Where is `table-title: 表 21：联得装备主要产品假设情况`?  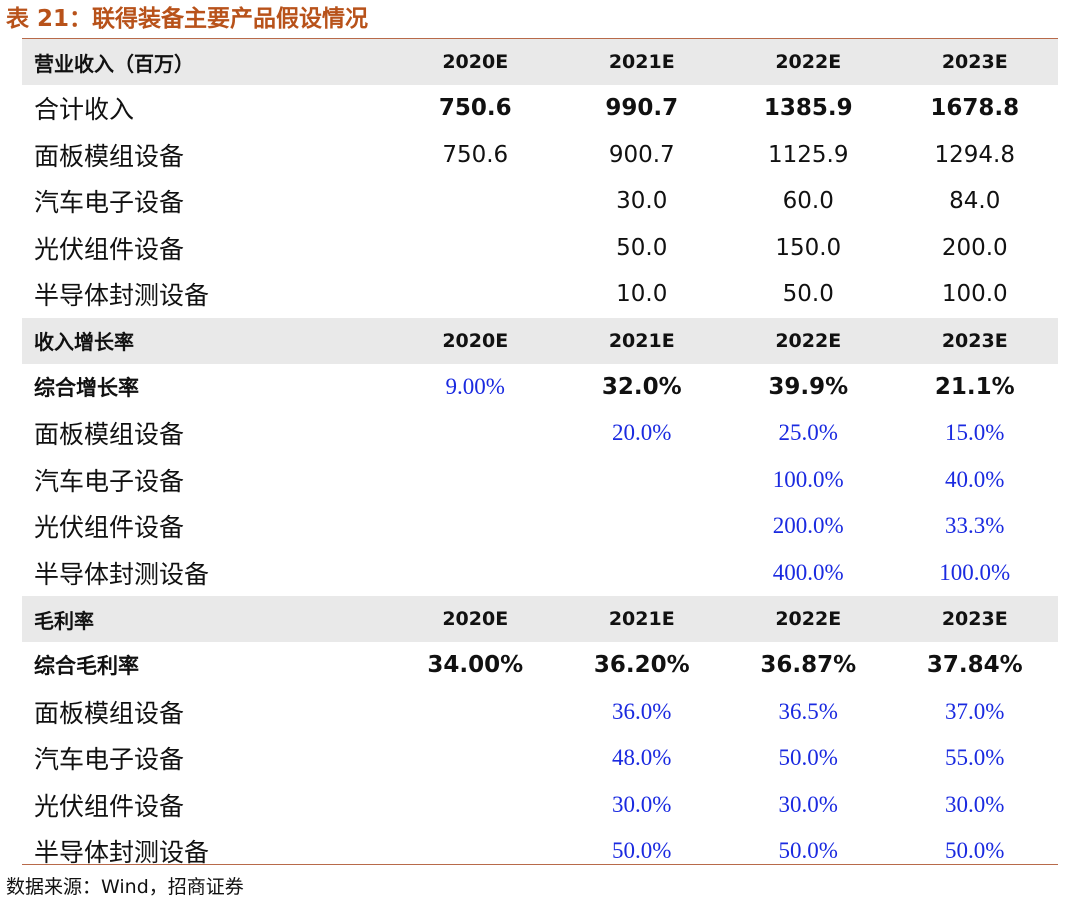 table-title: 表 21：联得装备主要产品假设情况 is located at coordinates (187, 19).